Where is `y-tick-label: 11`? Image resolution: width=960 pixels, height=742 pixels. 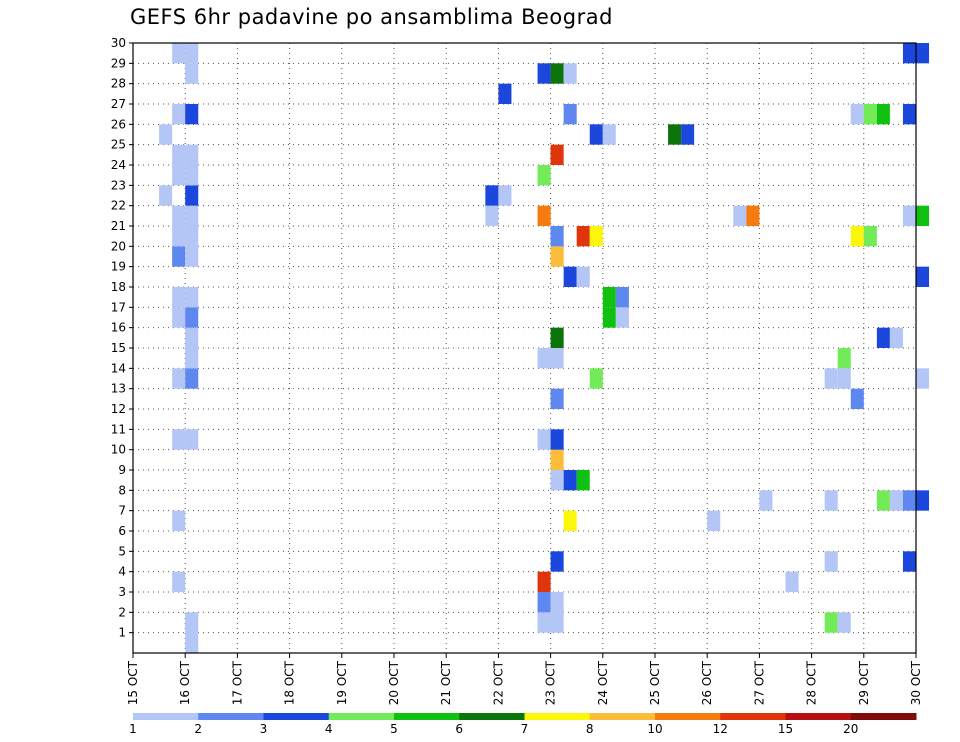 y-tick-label: 11 is located at coordinates (118, 429).